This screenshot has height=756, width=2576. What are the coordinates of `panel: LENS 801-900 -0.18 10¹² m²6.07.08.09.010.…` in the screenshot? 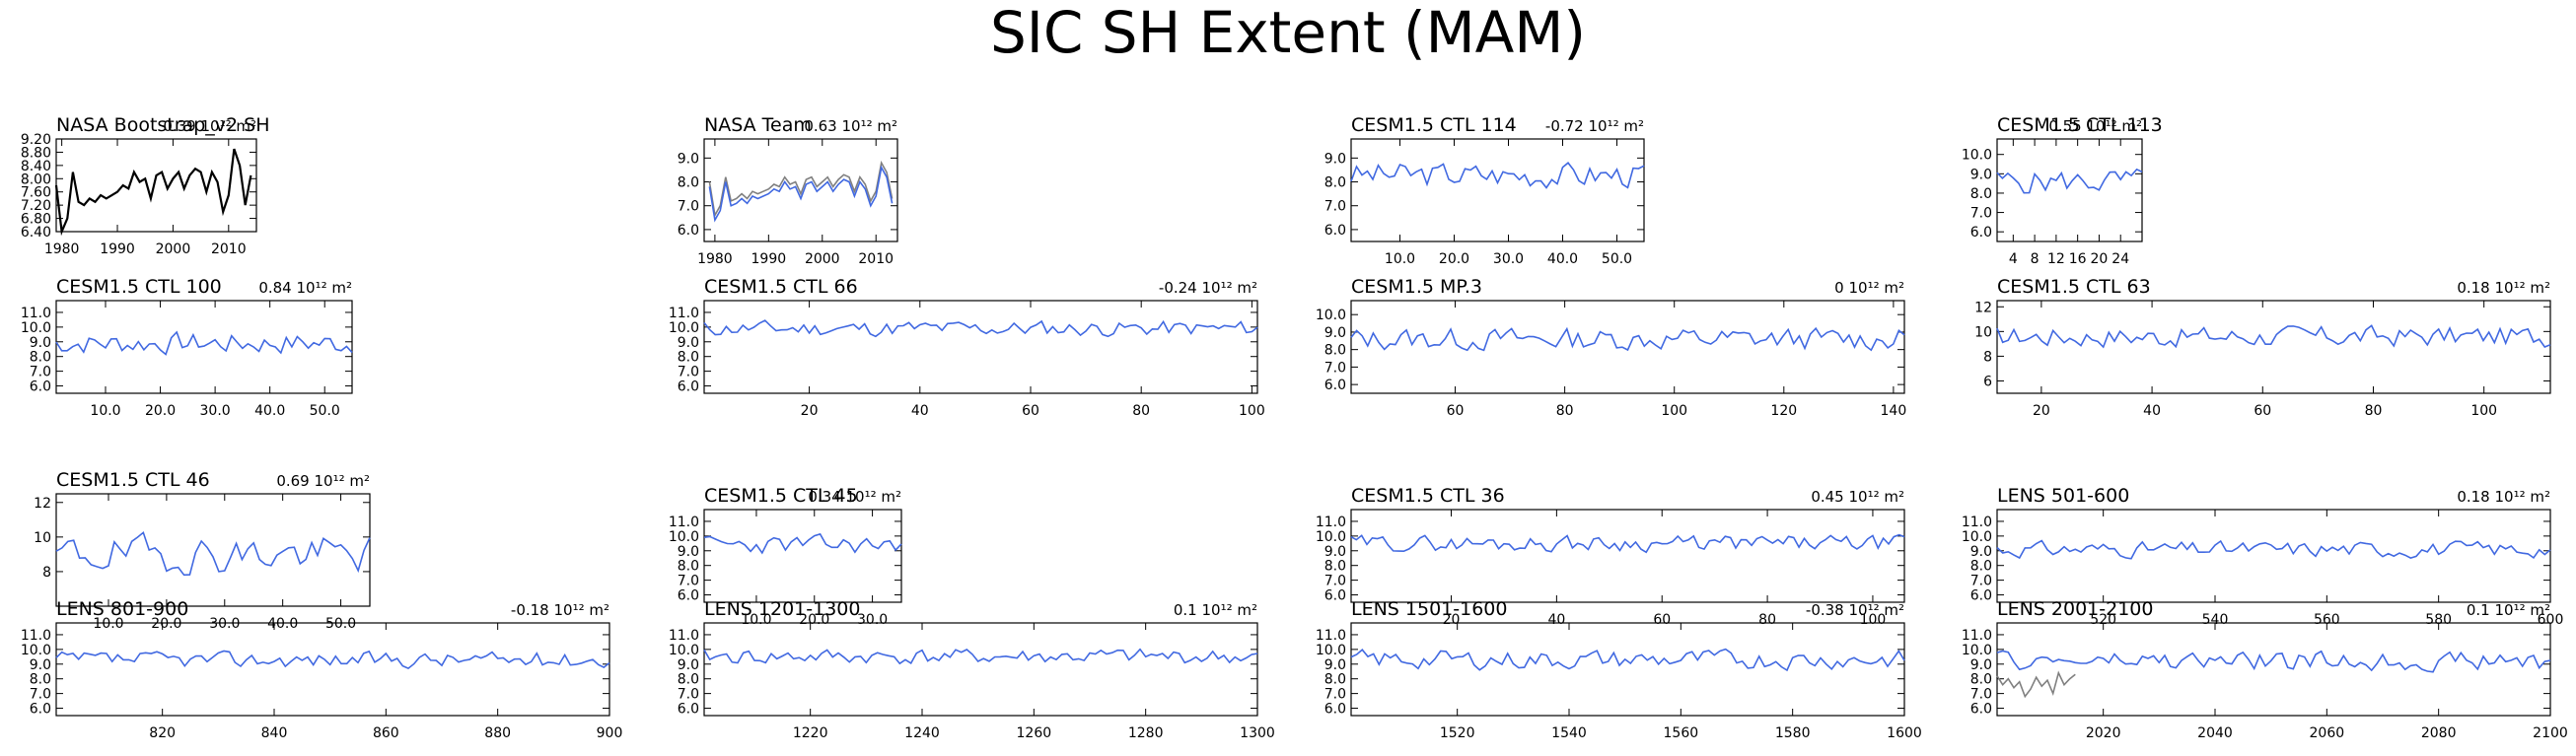 It's located at (322, 669).